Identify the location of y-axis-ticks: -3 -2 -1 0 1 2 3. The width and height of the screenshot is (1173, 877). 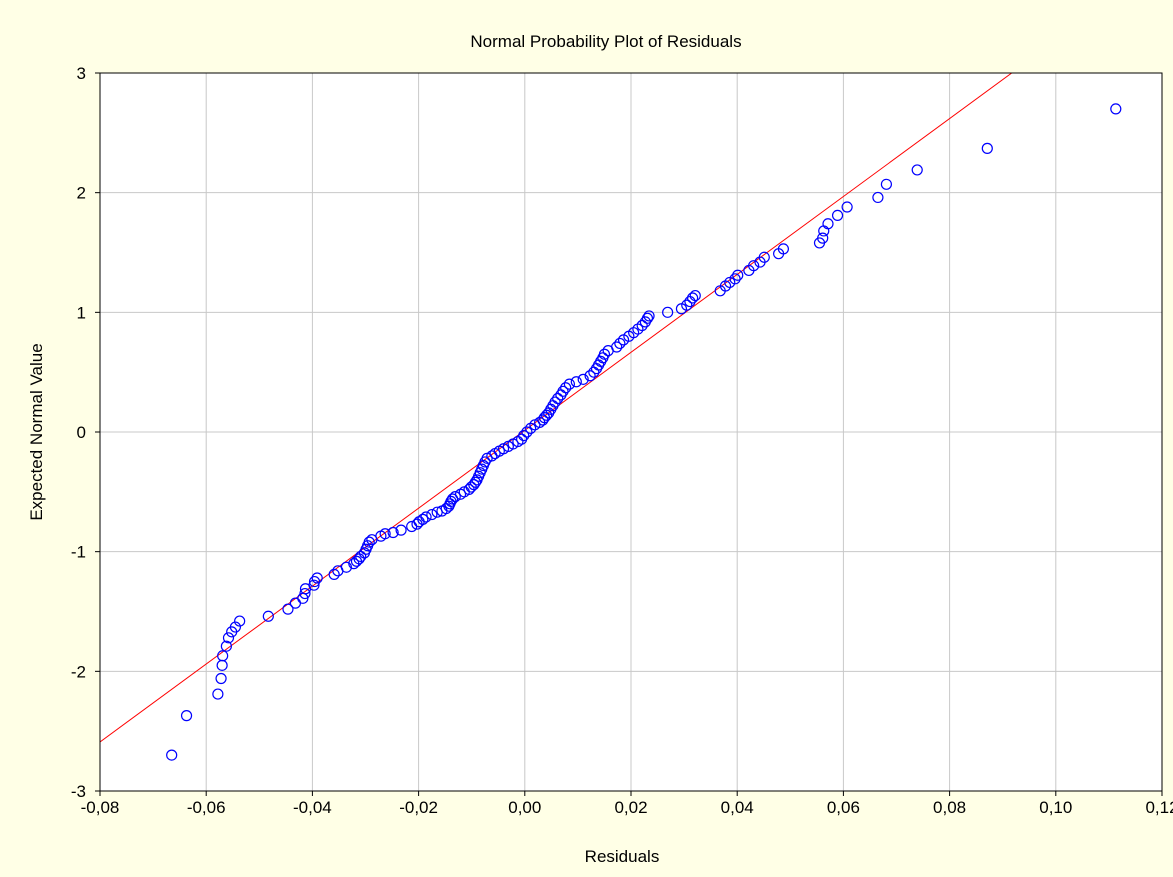
(85, 432).